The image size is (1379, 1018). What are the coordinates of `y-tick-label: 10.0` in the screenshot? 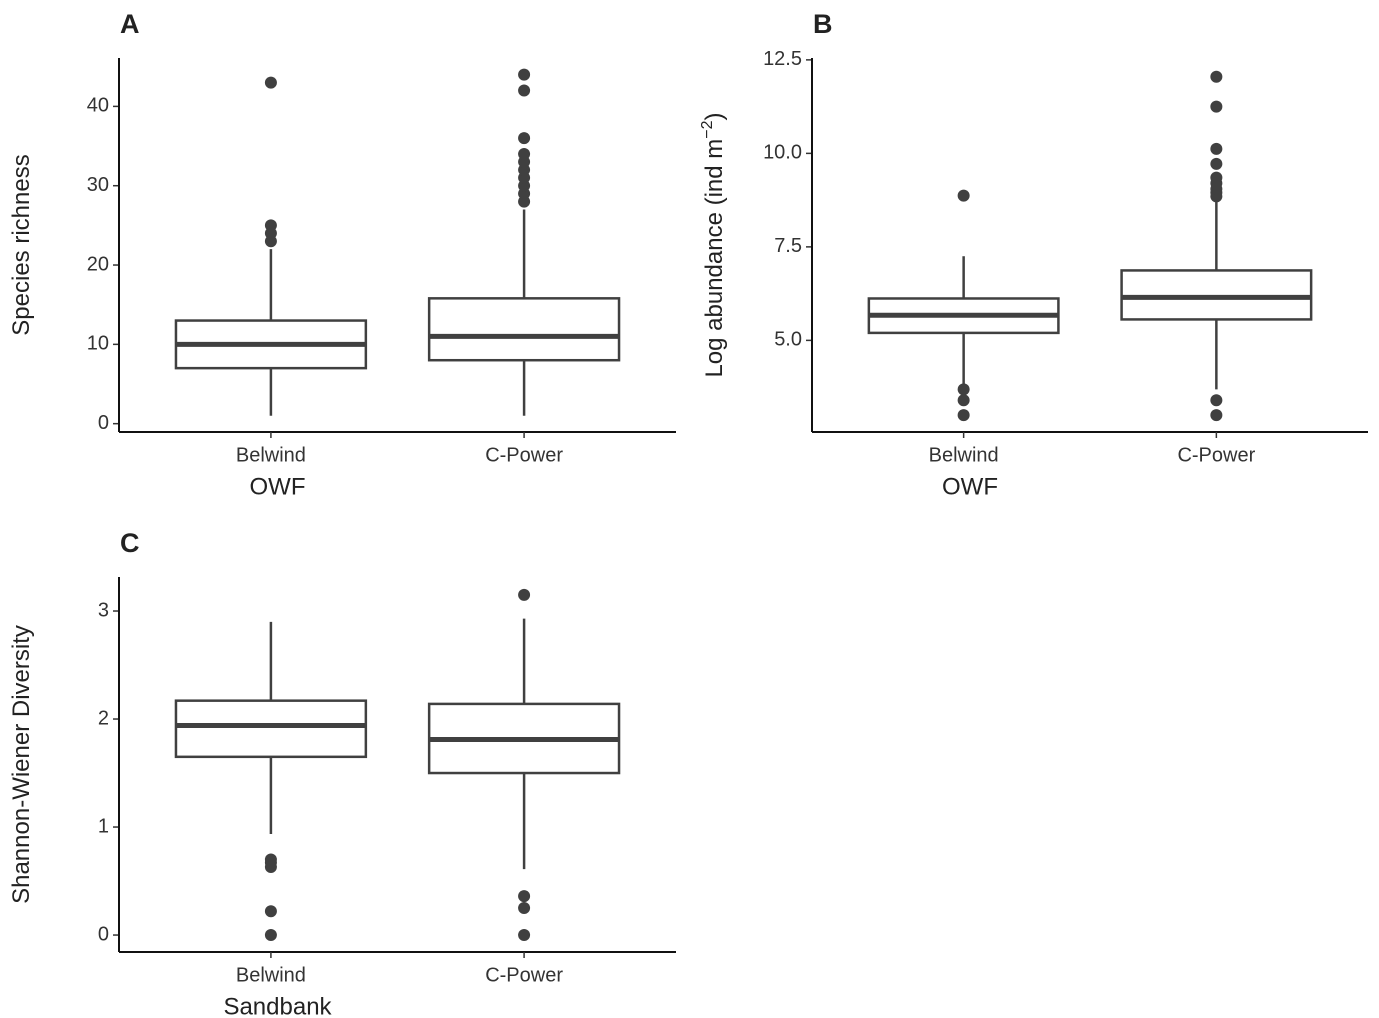 It's located at (782, 153).